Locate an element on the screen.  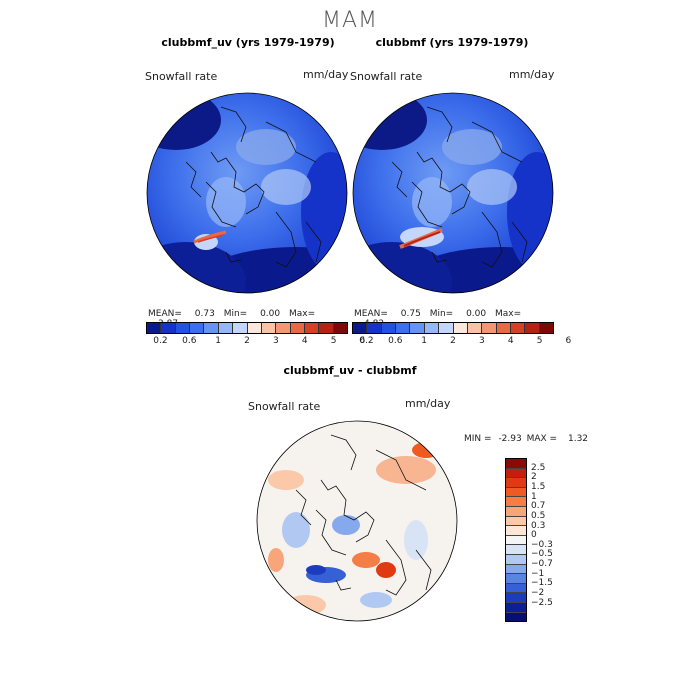
diff-units: mm/day is located at coordinates (428, 403).